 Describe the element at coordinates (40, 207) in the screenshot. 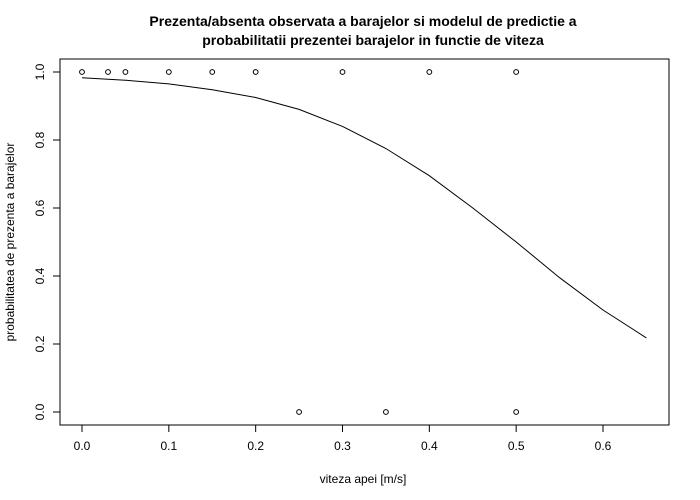

I see `y-tick-label: 0.6` at that location.